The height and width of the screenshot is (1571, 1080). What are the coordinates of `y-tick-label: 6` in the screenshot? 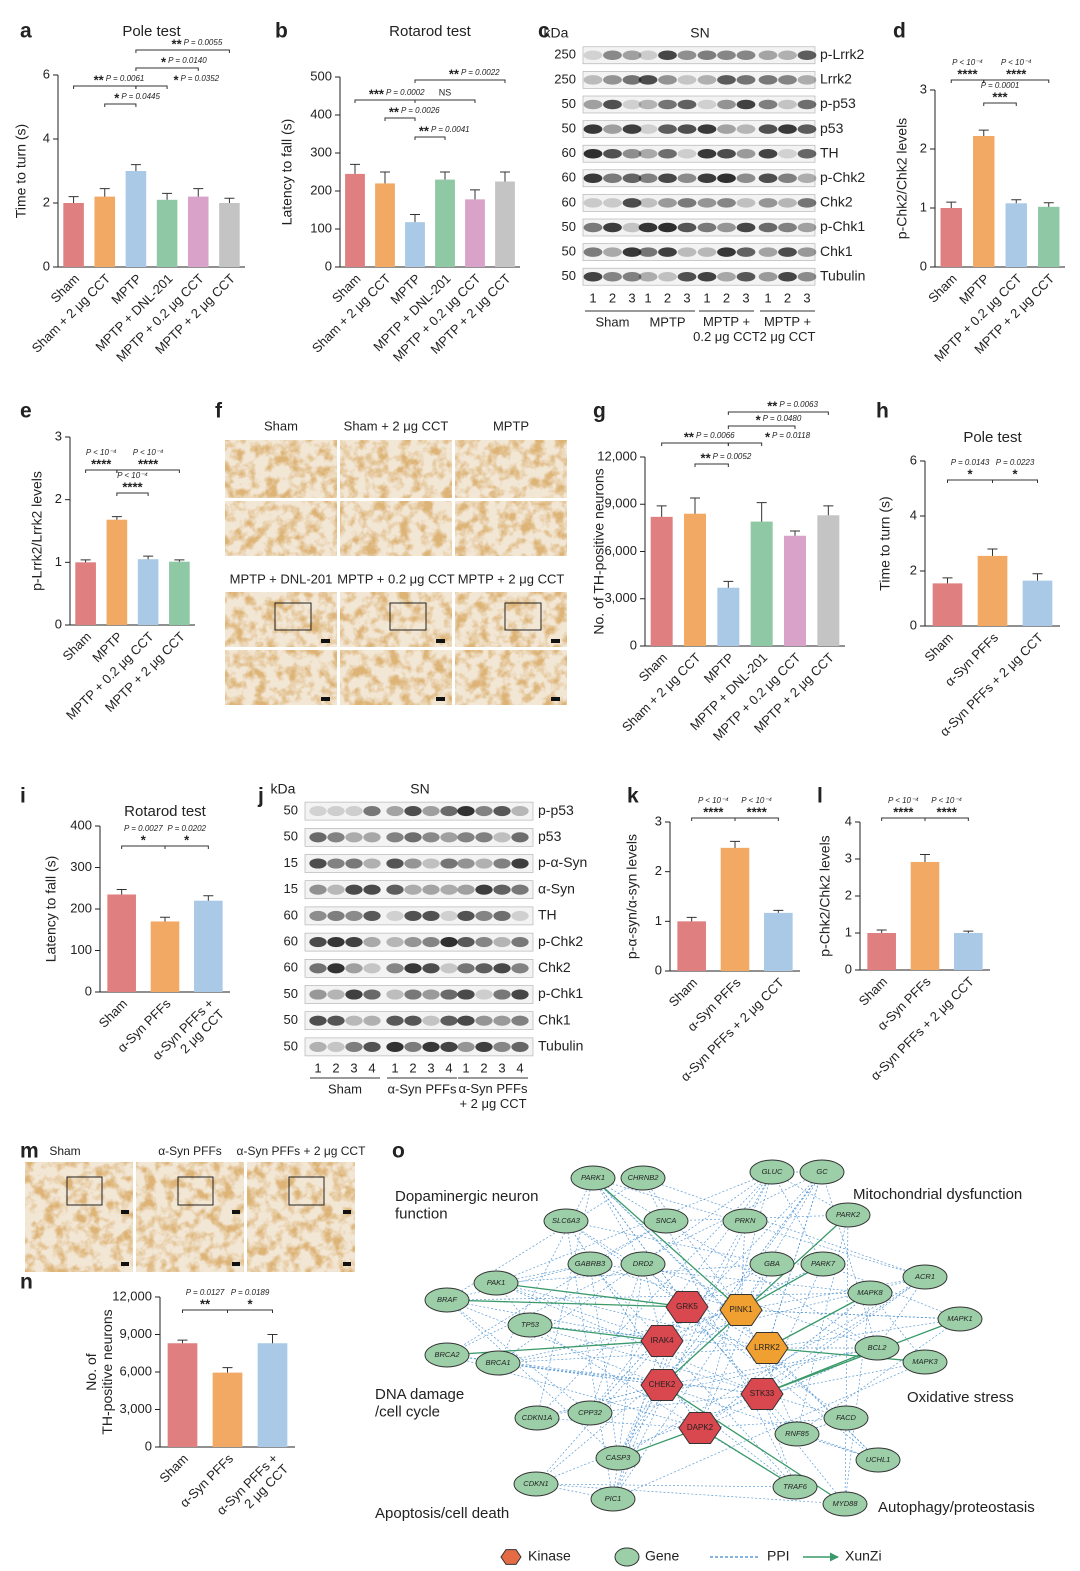 It's located at (913, 459).